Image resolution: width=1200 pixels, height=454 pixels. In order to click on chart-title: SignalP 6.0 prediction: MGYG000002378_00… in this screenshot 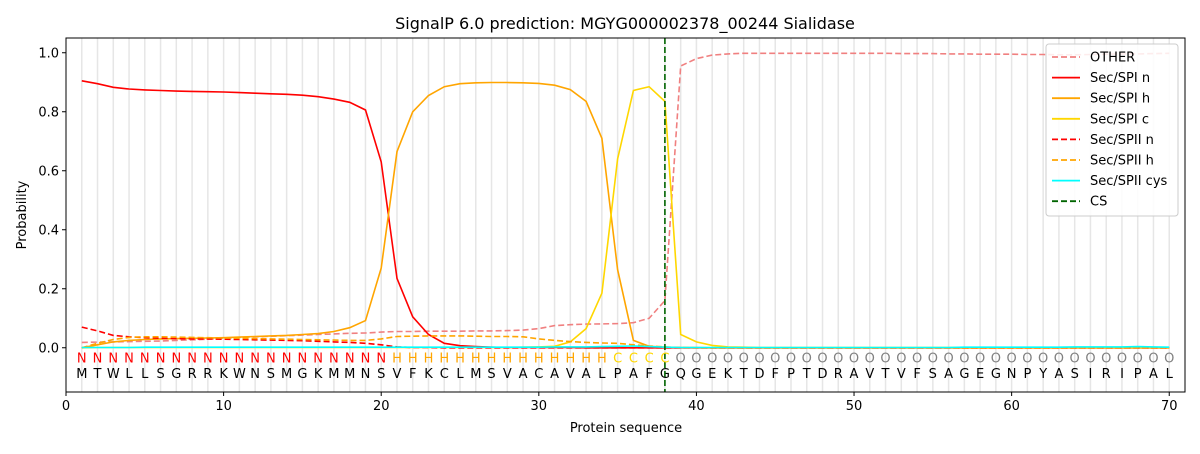, I will do `click(625, 24)`.